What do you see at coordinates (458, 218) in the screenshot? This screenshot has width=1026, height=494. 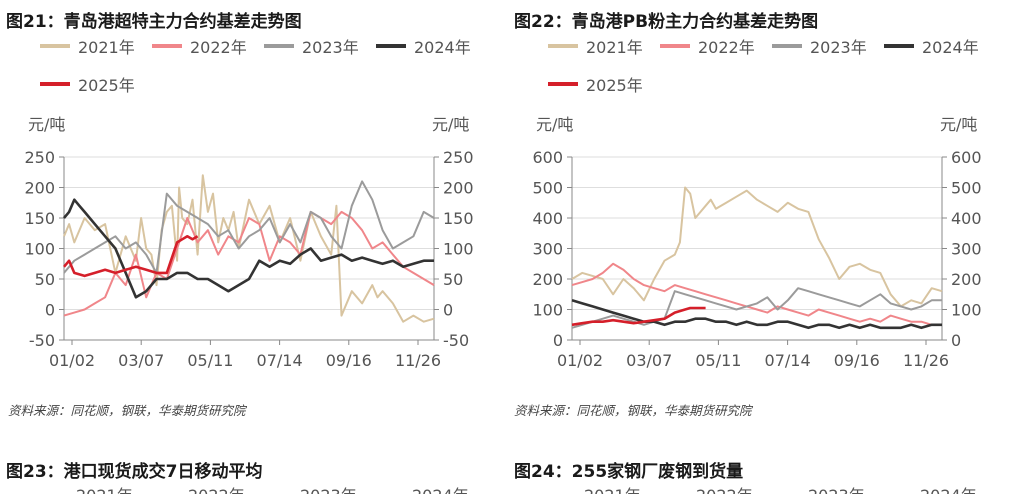 I see `y-tick-label-right: 150` at bounding box center [458, 218].